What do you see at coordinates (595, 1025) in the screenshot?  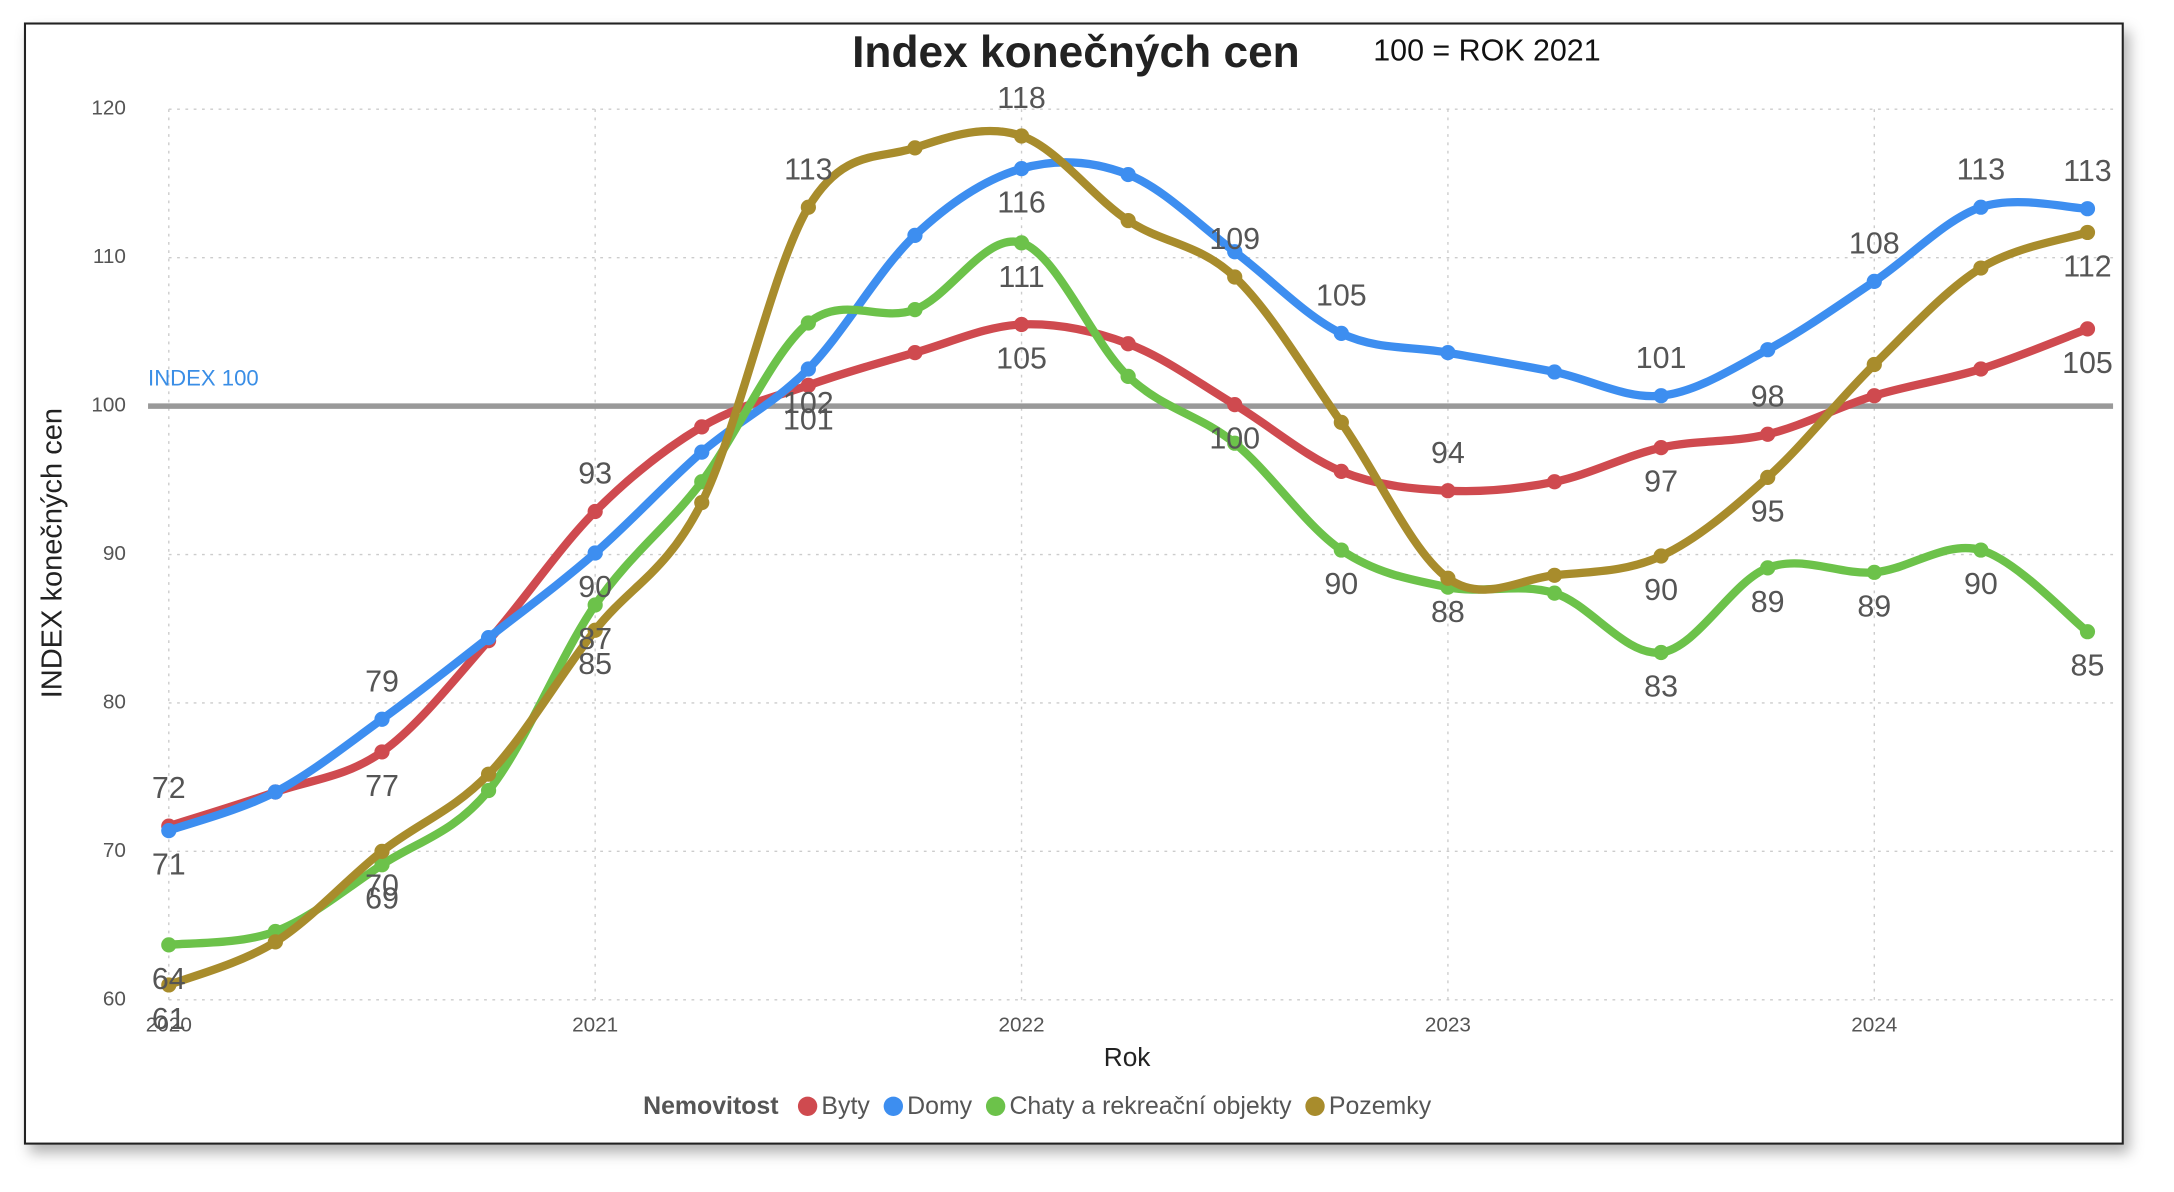 I see `x-tick-label: 2021` at bounding box center [595, 1025].